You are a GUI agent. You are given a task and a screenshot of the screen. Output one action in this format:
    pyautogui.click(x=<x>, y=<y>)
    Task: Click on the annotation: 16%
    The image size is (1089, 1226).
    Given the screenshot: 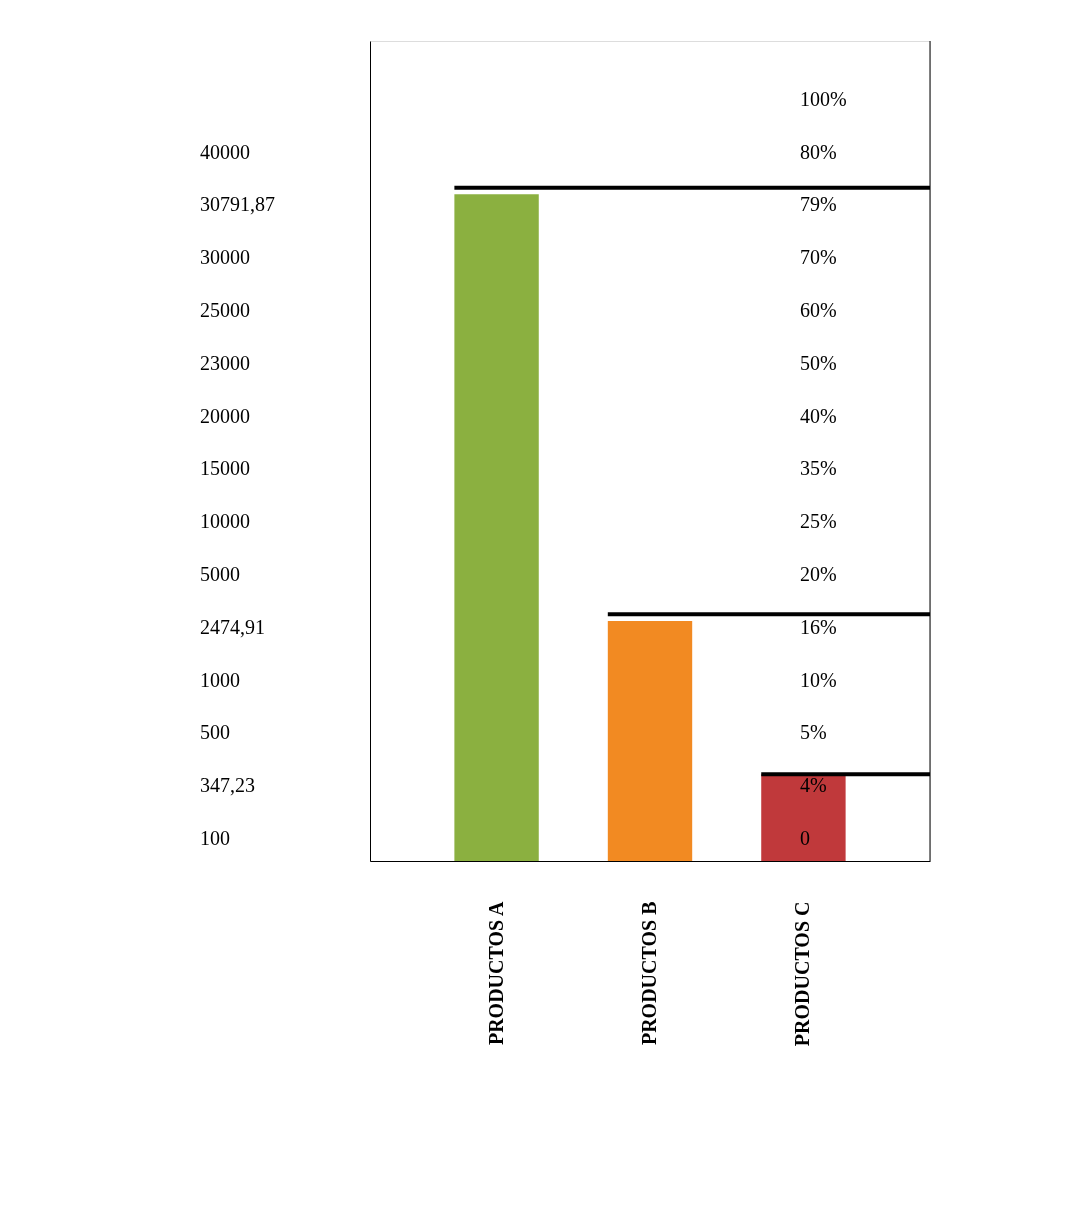 What is the action you would take?
    pyautogui.click(x=818, y=626)
    